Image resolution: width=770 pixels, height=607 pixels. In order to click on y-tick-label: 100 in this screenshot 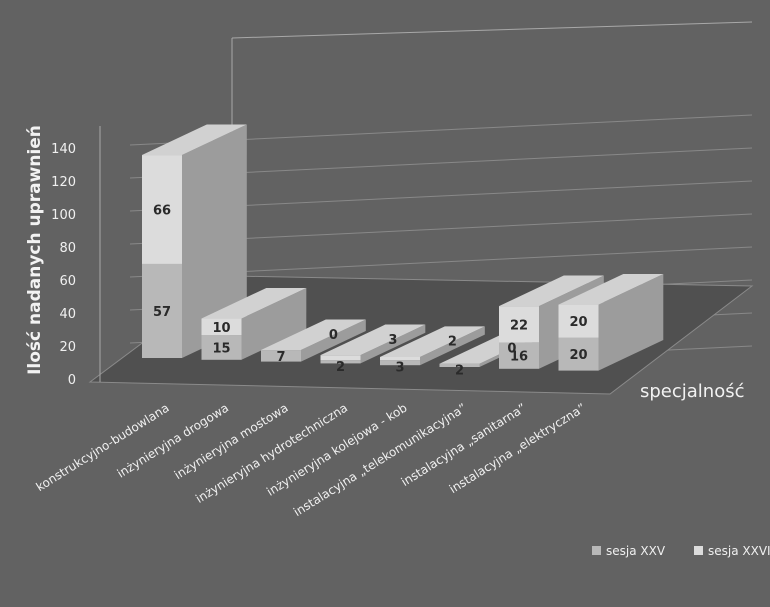, I will do `click(63, 215)`.